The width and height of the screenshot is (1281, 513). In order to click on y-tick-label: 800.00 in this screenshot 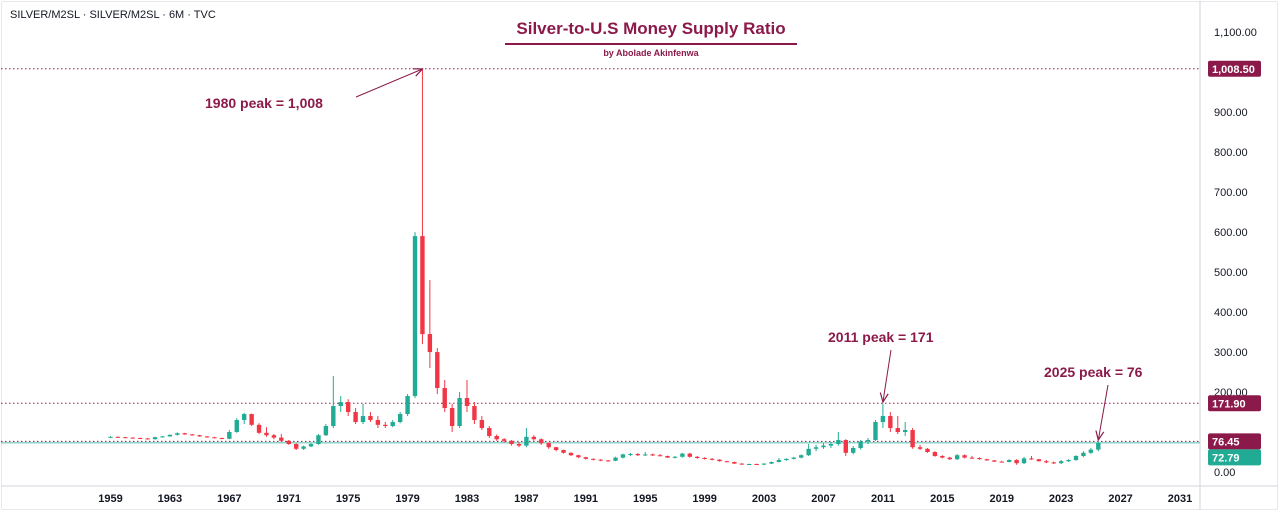, I will do `click(1231, 153)`.